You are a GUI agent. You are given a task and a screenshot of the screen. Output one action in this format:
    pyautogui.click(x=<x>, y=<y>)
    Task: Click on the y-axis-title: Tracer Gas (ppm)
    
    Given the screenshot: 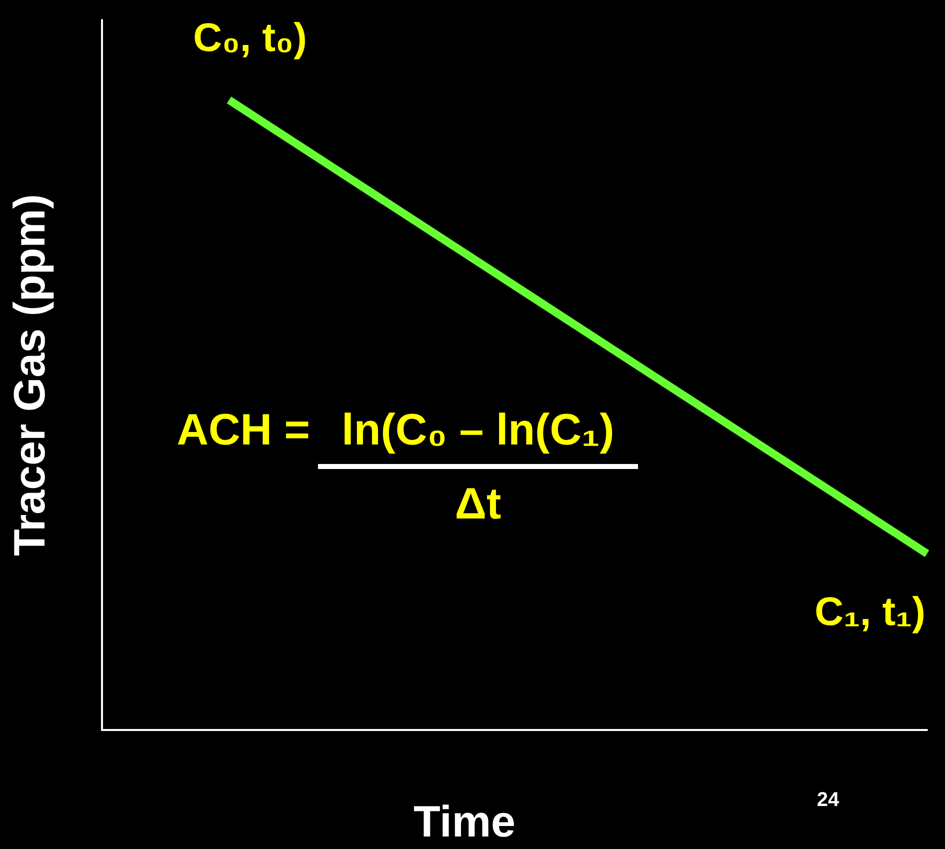 What is the action you would take?
    pyautogui.click(x=30, y=375)
    